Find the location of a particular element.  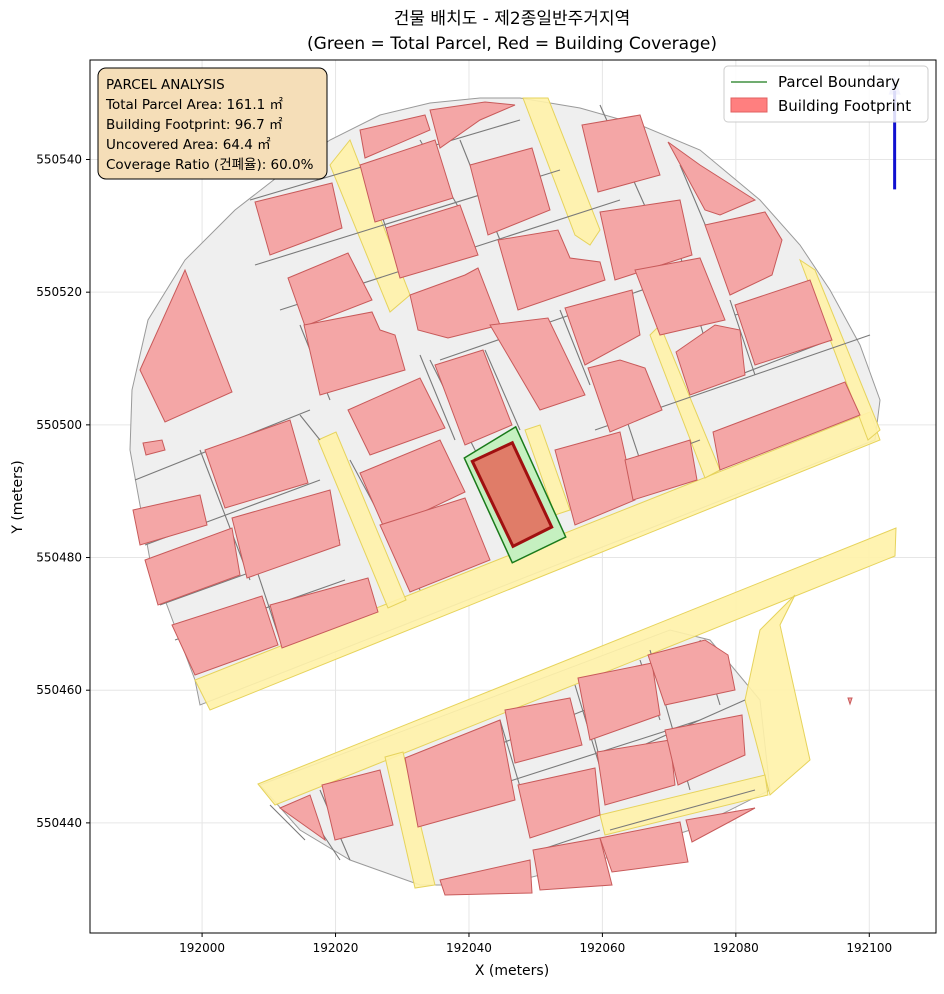

x-tick-label: 192080 is located at coordinates (736, 948).